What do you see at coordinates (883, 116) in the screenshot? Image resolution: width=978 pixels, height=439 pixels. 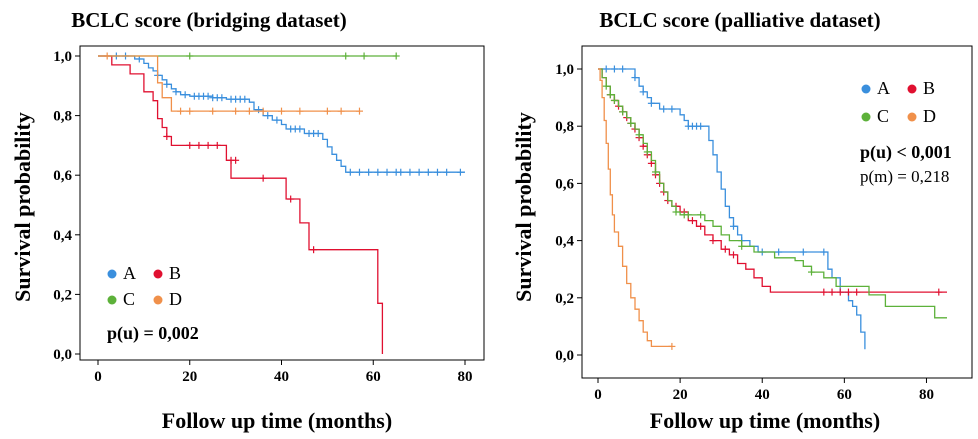 I see `legend-label-C: C` at bounding box center [883, 116].